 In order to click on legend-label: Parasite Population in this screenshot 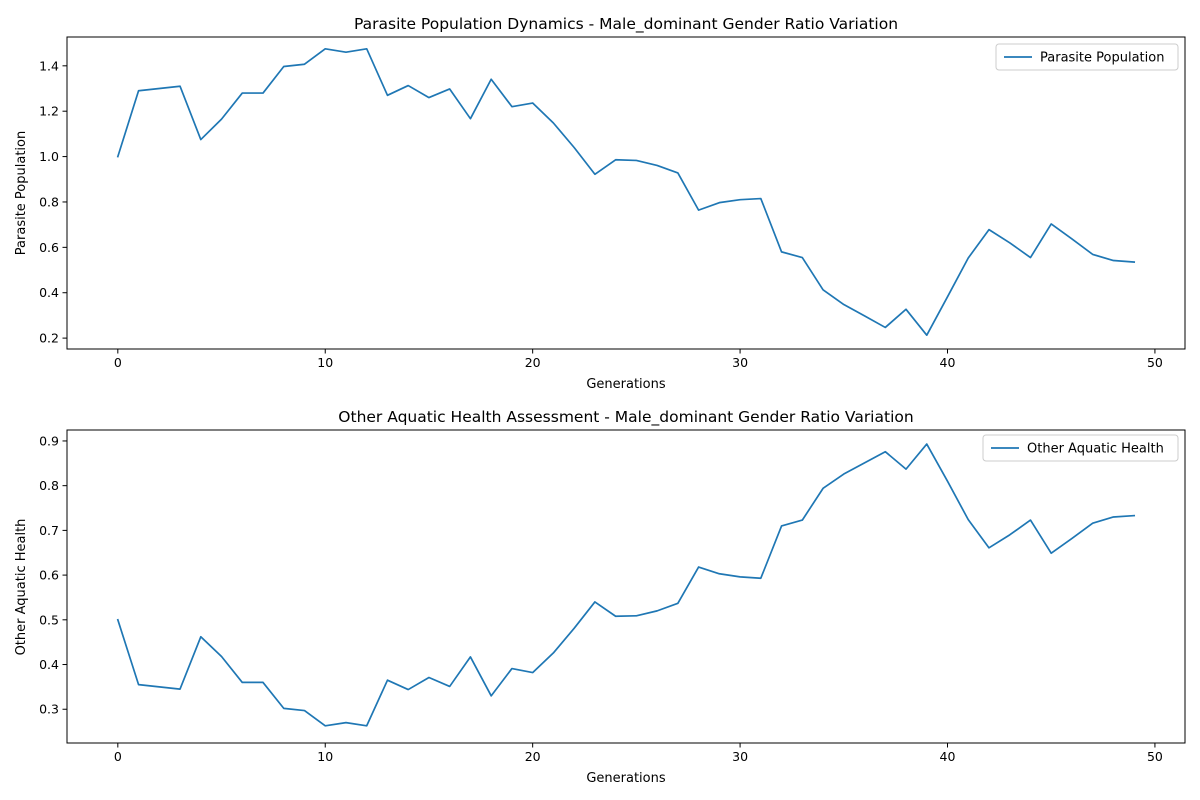, I will do `click(1102, 58)`.